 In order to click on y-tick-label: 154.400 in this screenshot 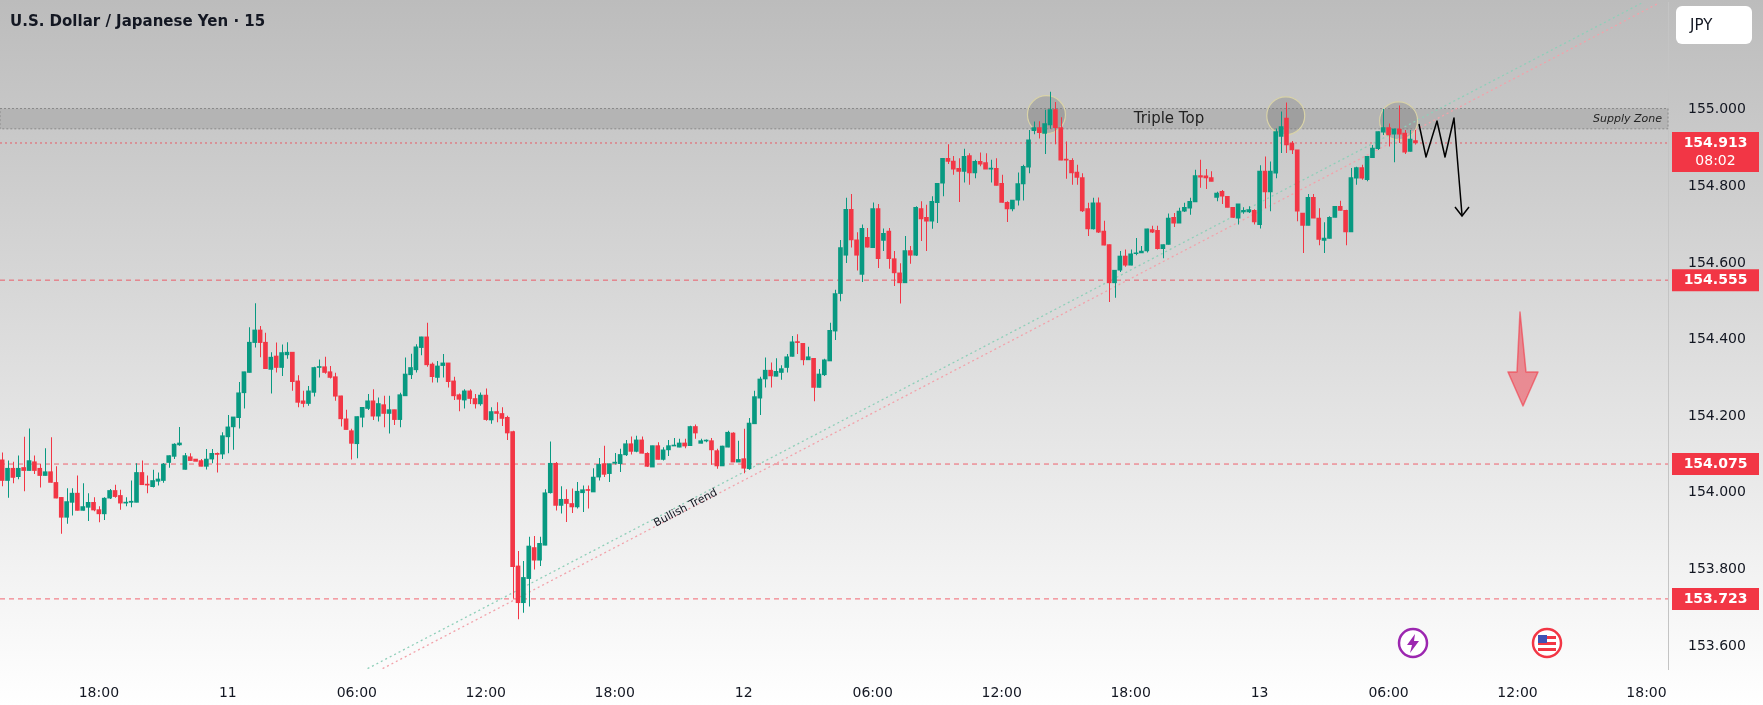, I will do `click(1717, 338)`.